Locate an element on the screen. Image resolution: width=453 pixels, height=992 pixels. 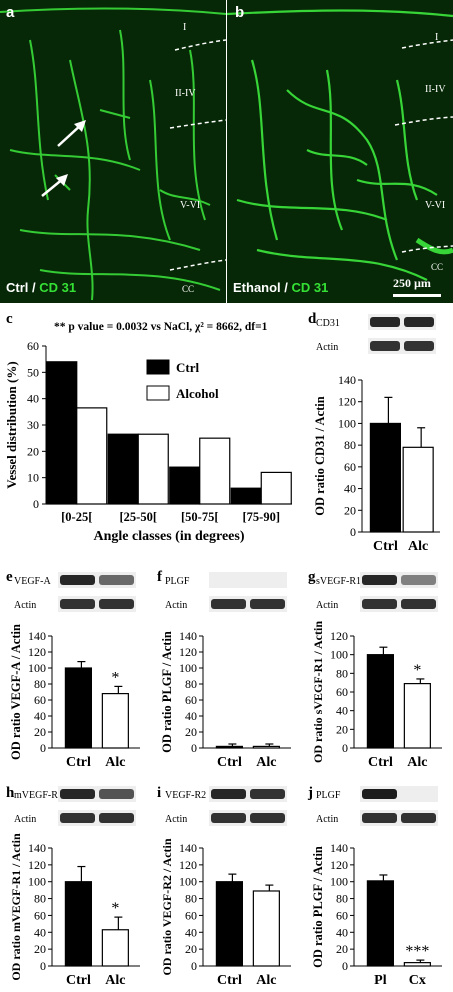
caption-ctrl: Ctrl / CD 31 is located at coordinates (41, 287).